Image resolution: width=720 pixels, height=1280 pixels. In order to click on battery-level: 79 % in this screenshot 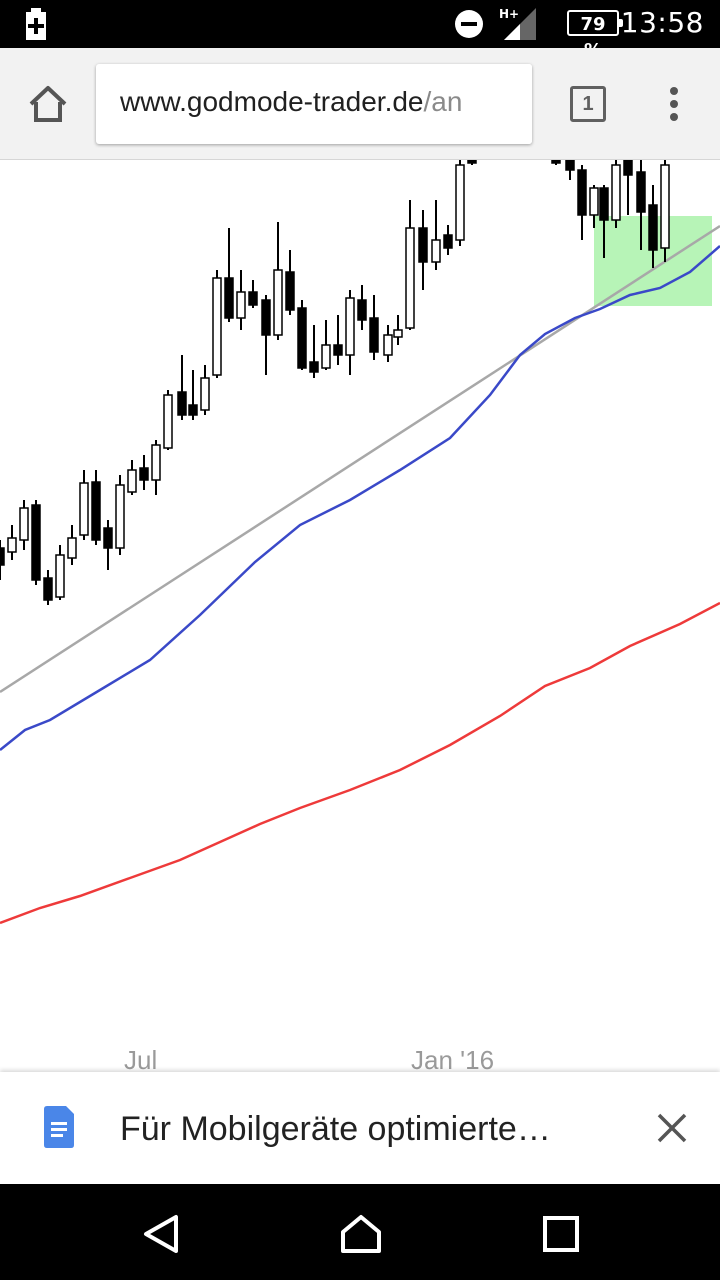, I will do `click(595, 35)`.